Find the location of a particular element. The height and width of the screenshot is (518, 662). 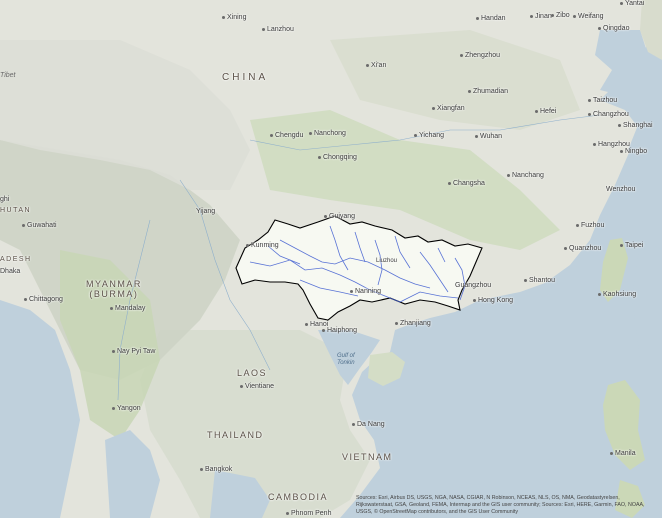

city-quanzhou: Quanzhou is located at coordinates (582, 248).